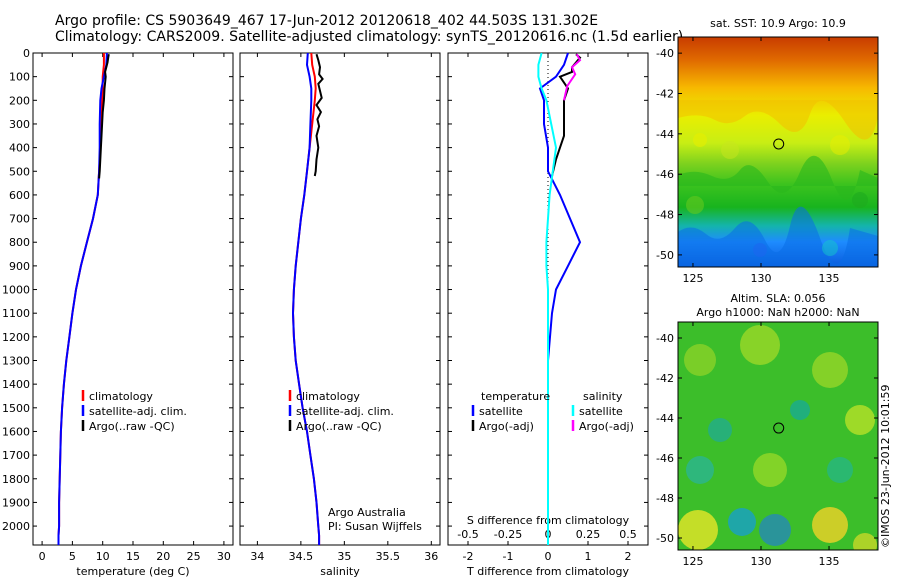  I want to click on sla-argo-location-marker, so click(779, 428).